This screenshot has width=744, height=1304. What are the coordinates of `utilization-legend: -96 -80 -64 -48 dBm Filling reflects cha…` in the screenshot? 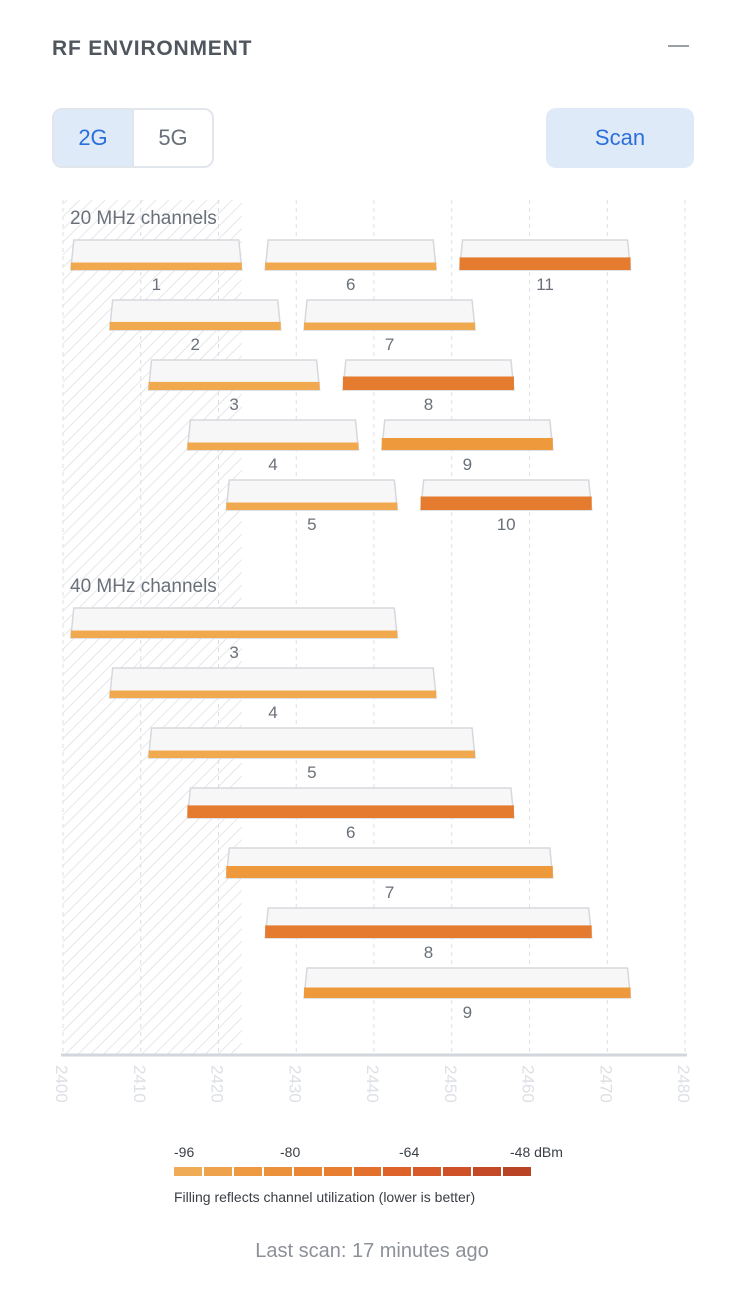 It's located at (384, 1174).